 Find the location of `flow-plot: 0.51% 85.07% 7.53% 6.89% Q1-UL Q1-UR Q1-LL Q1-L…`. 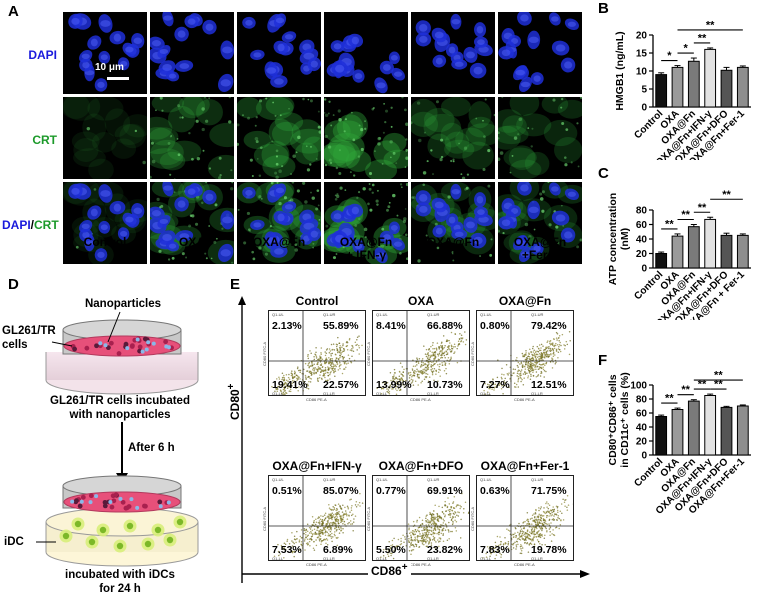

flow-plot: 0.51% 85.07% 7.53% 6.89% Q1-UL Q1-UR Q1-LL Q1-L… is located at coordinates (317, 518).